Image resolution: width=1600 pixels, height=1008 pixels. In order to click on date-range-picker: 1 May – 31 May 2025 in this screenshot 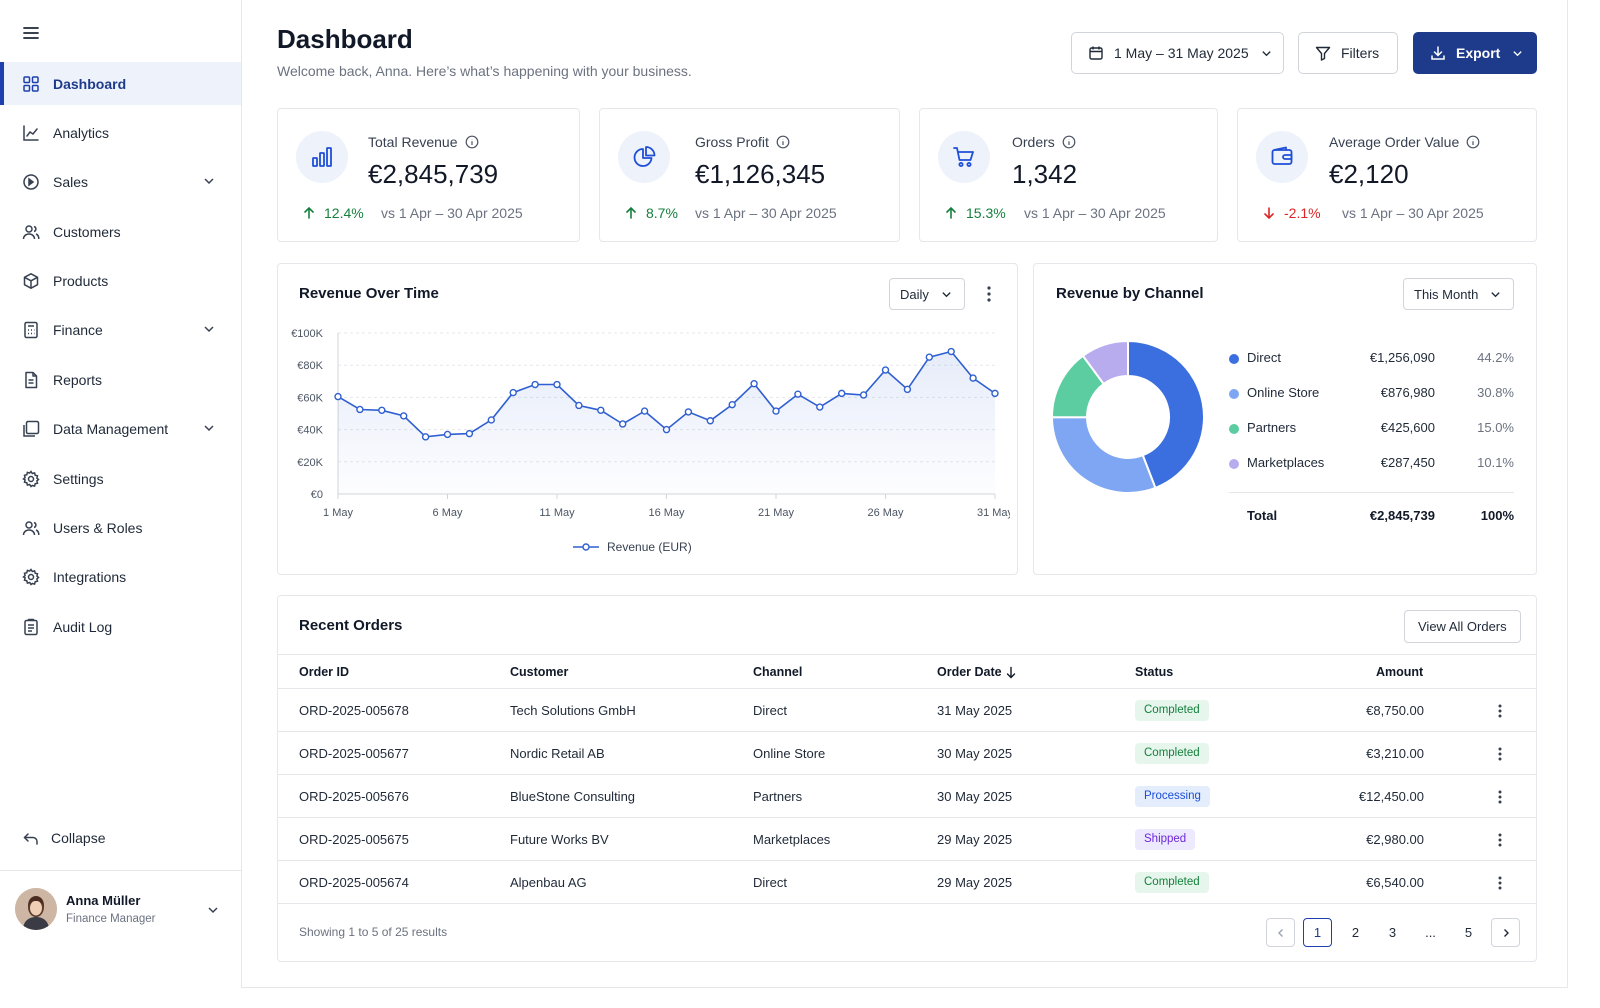, I will do `click(1177, 53)`.